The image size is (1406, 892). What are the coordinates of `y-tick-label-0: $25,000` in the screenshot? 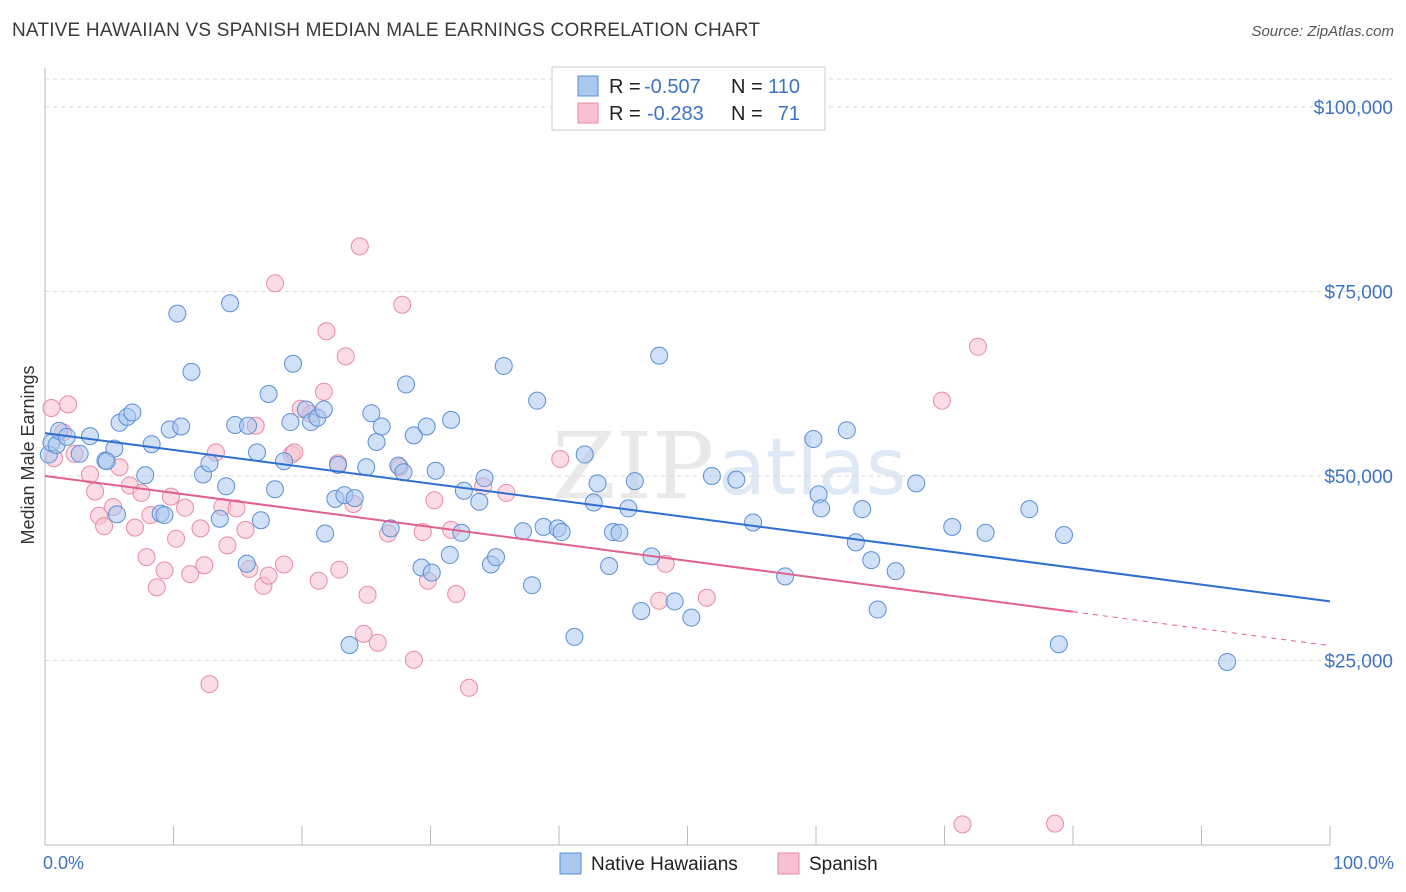 It's located at (1358, 661).